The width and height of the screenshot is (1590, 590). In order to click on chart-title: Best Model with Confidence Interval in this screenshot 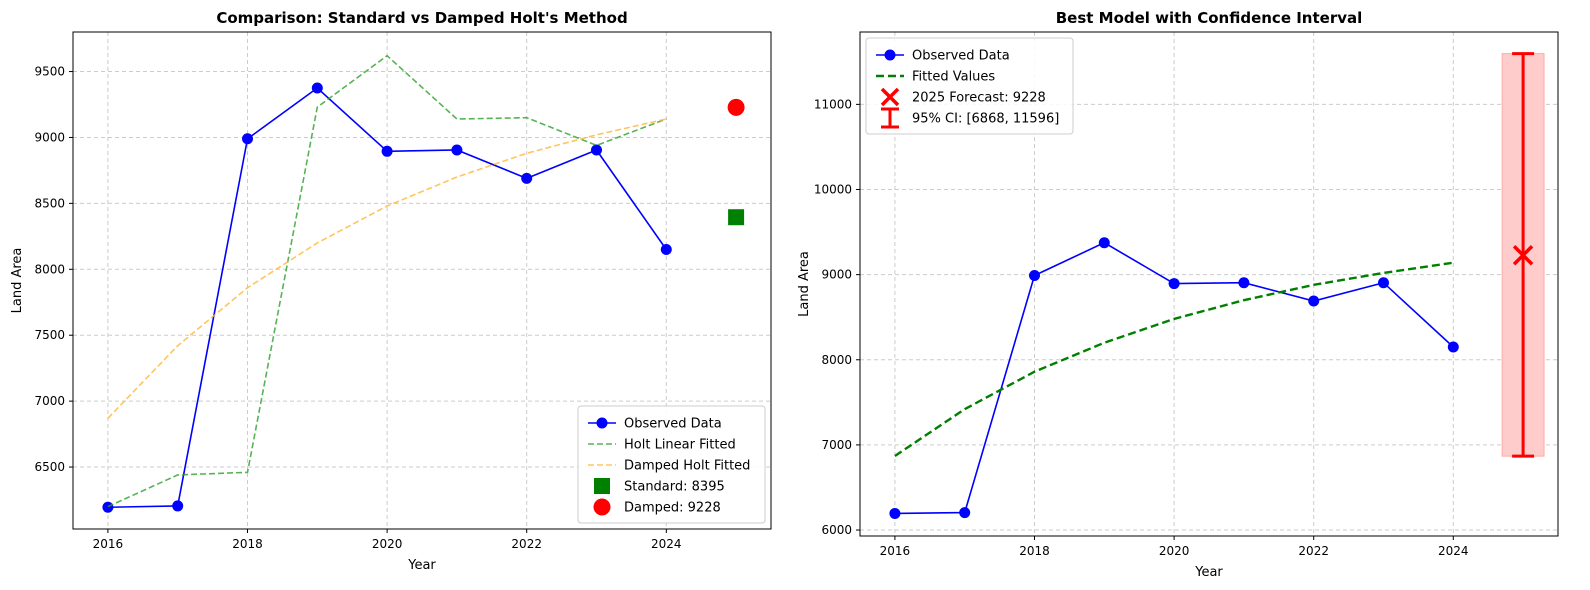, I will do `click(1209, 18)`.